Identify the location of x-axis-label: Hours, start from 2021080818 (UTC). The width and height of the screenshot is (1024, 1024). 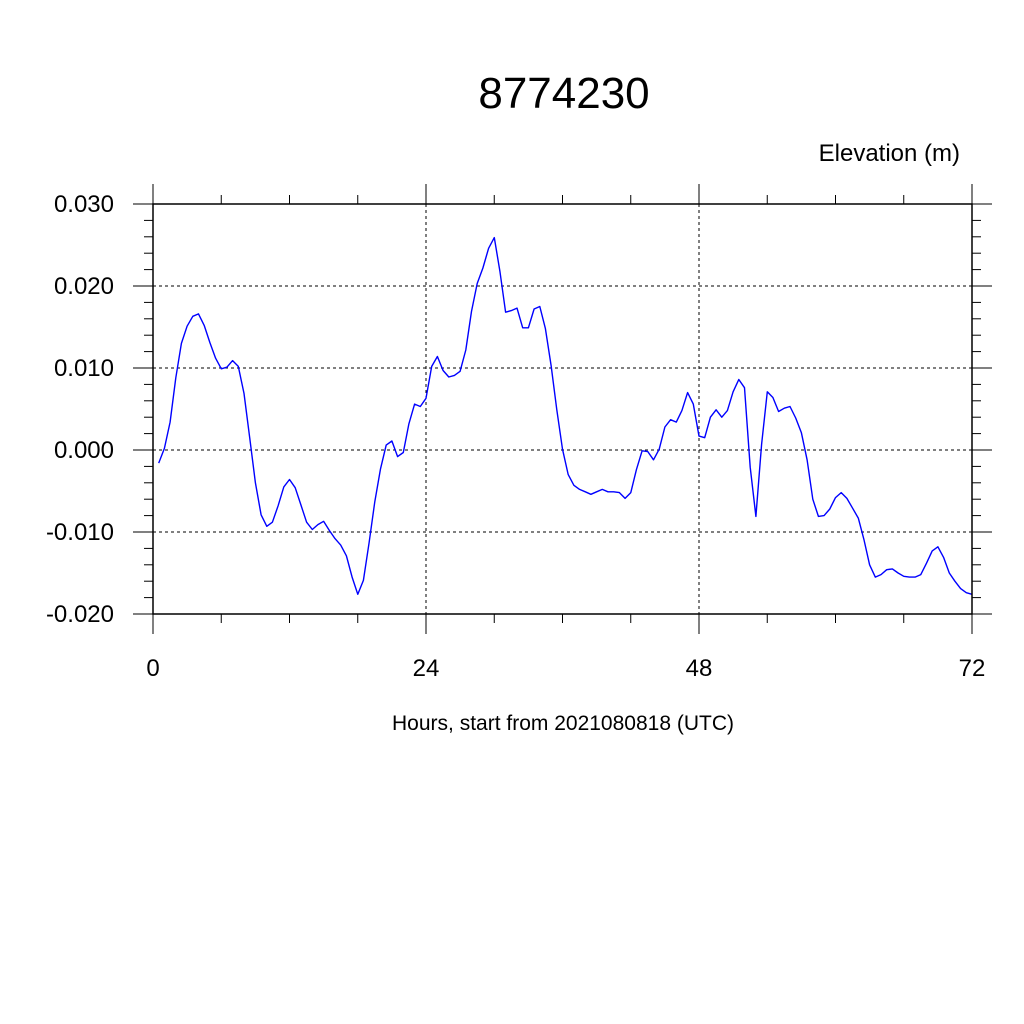
(563, 723).